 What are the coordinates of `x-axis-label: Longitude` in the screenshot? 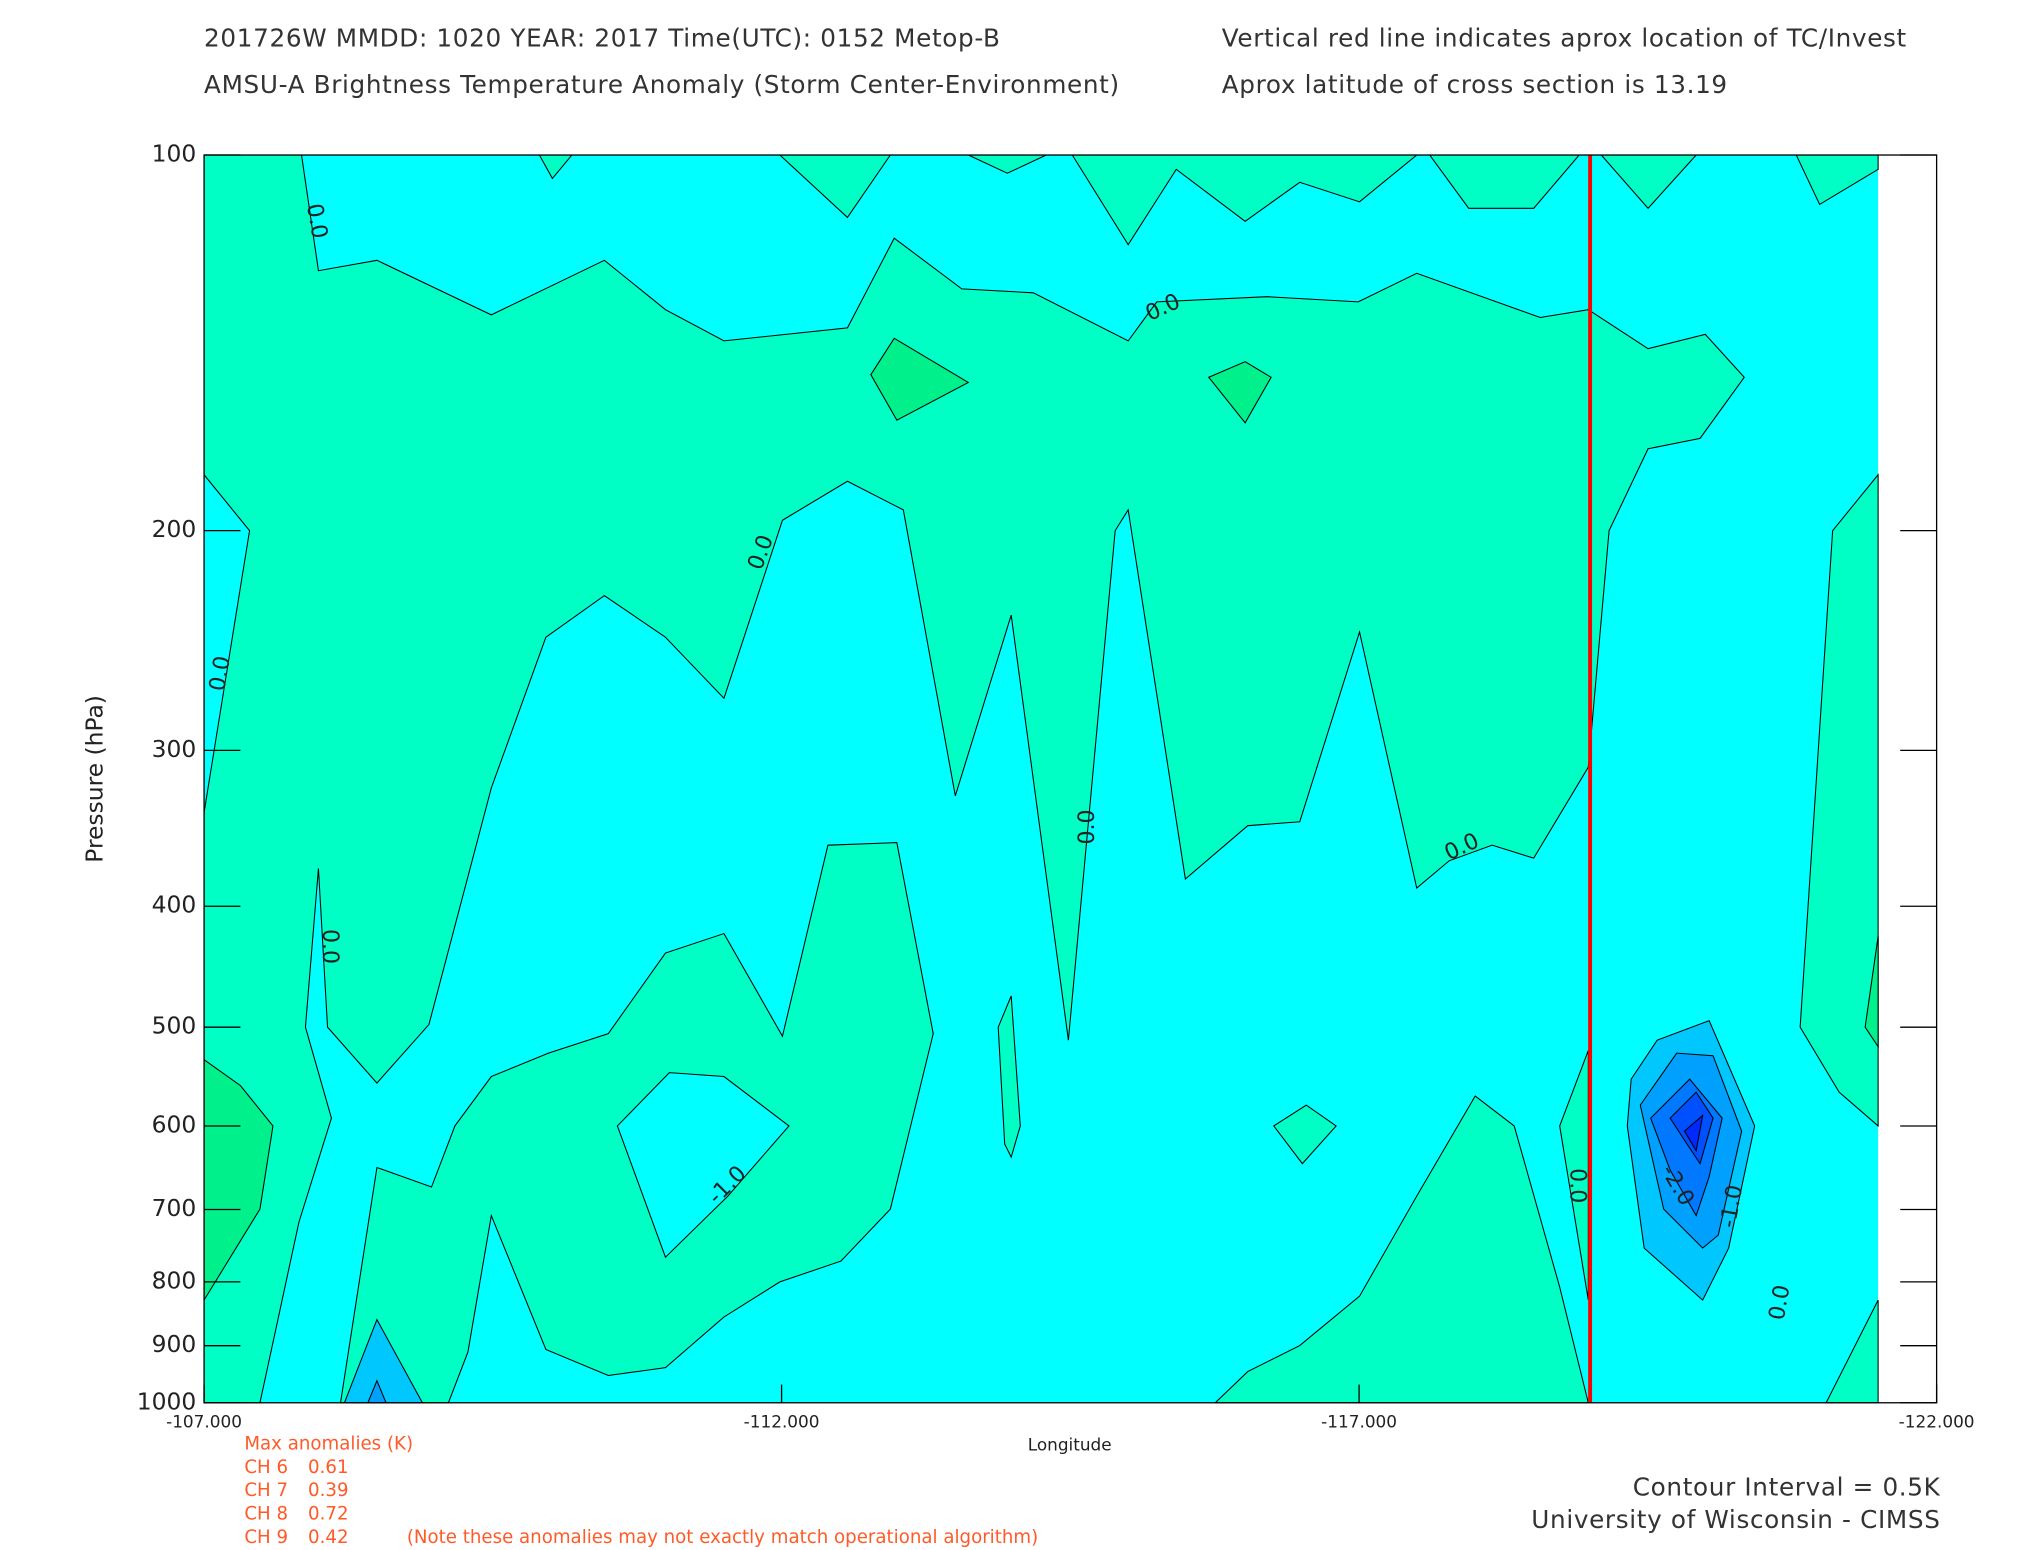 It's located at (1070, 1445).